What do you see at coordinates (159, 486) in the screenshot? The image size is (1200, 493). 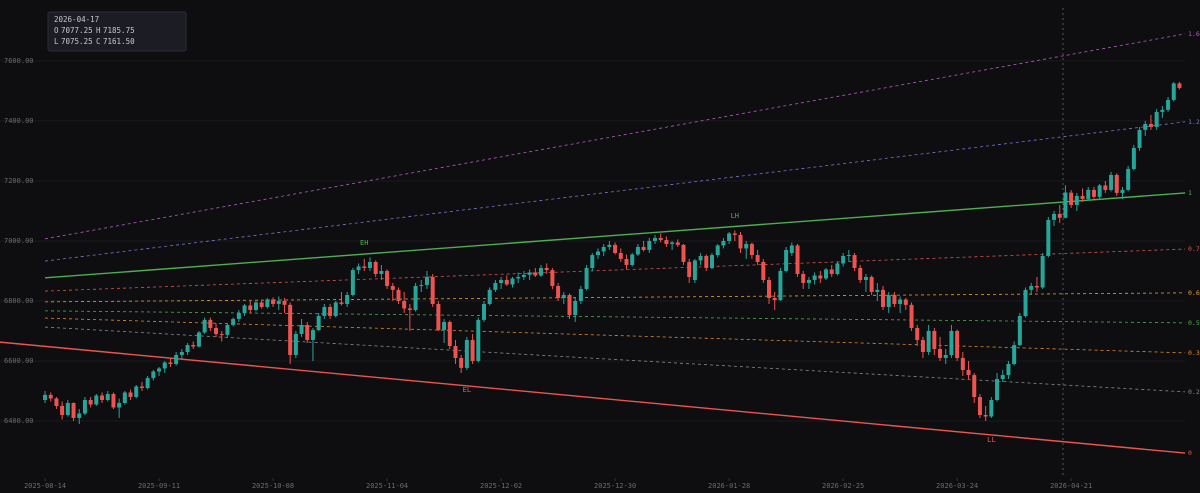 I see `x-tick-label: 2025-09-11` at bounding box center [159, 486].